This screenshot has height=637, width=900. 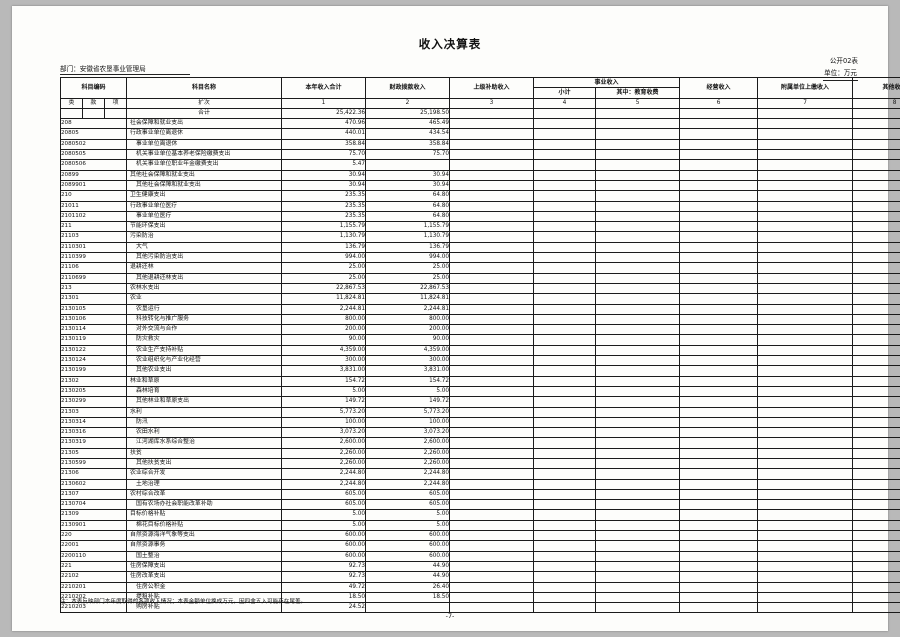 I want to click on cell-amount-2: 30.94, so click(x=408, y=185).